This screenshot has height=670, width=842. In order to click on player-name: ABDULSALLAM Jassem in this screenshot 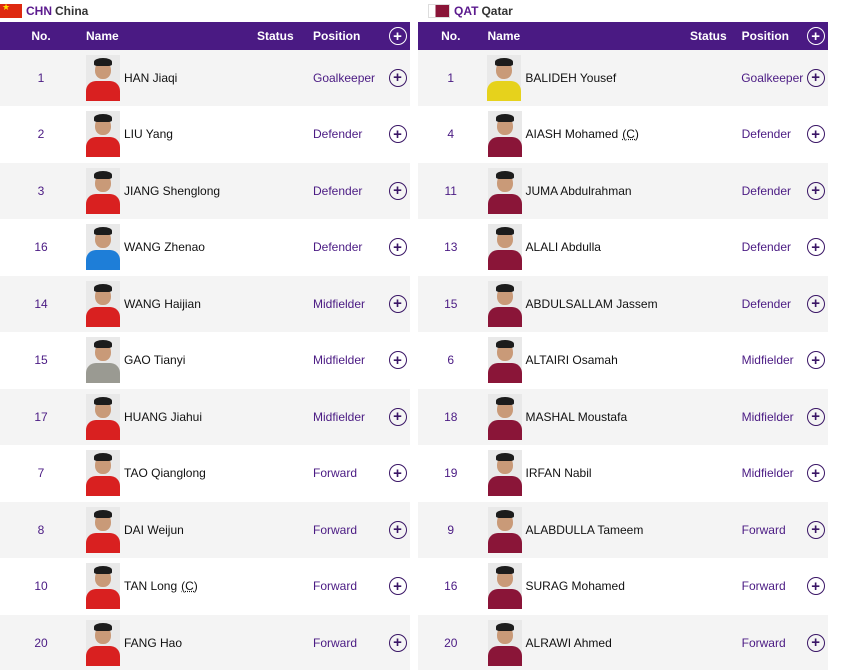, I will do `click(591, 303)`.